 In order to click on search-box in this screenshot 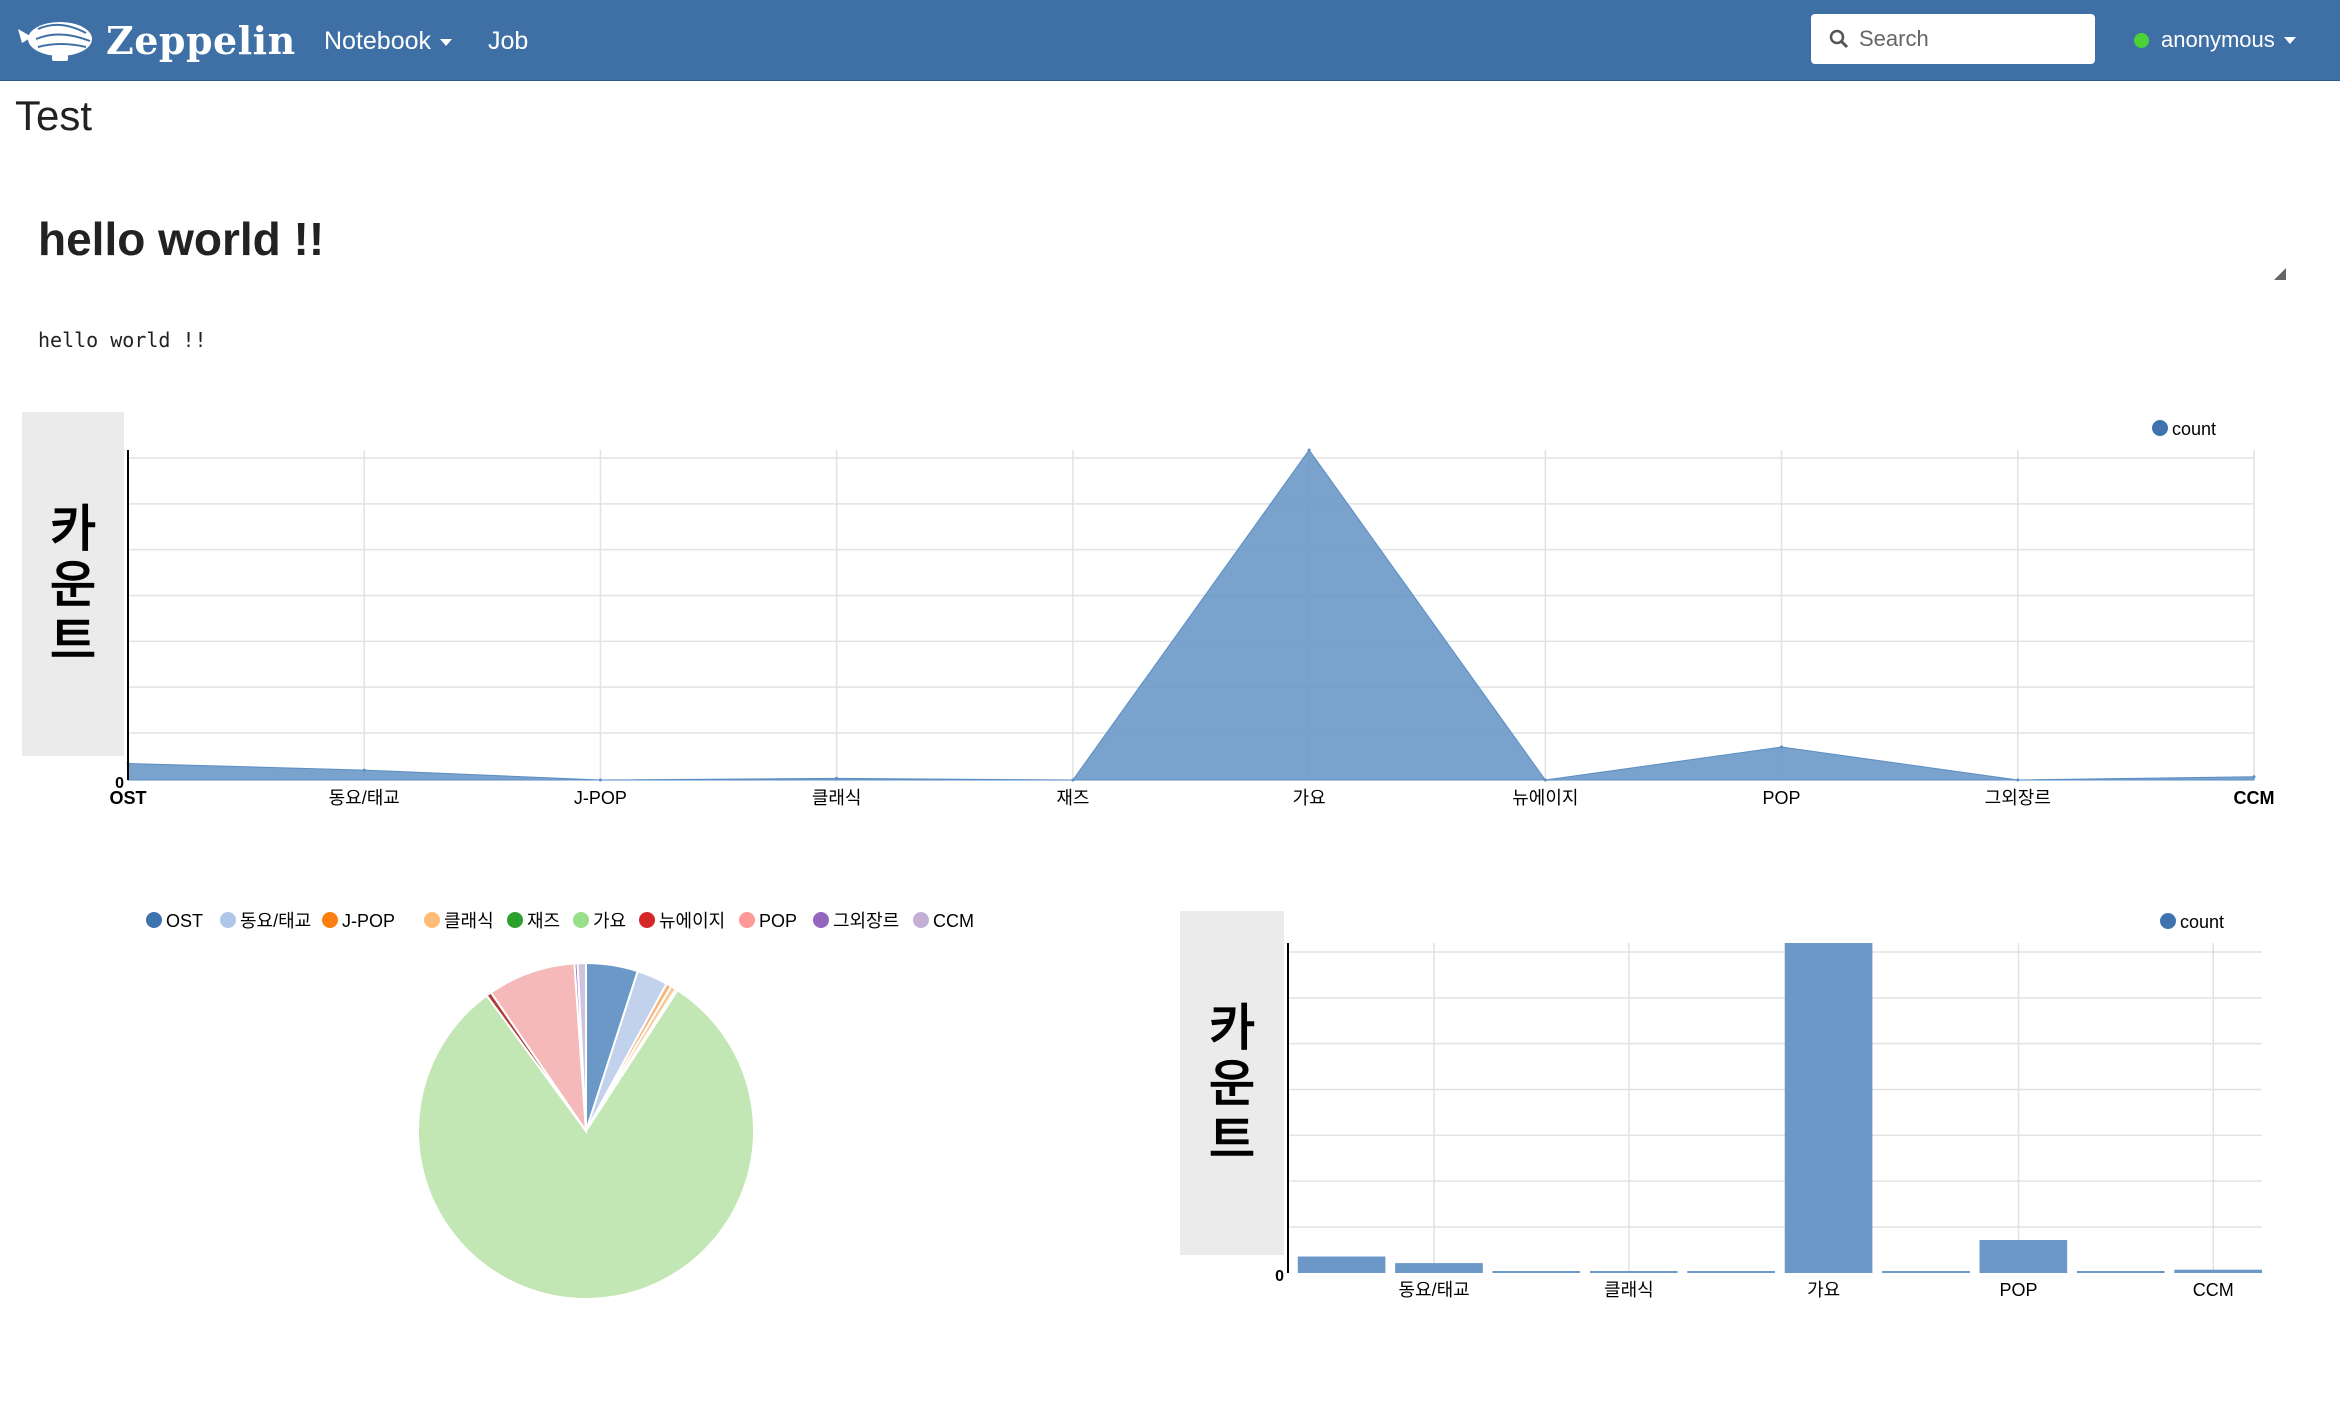, I will do `click(1953, 39)`.